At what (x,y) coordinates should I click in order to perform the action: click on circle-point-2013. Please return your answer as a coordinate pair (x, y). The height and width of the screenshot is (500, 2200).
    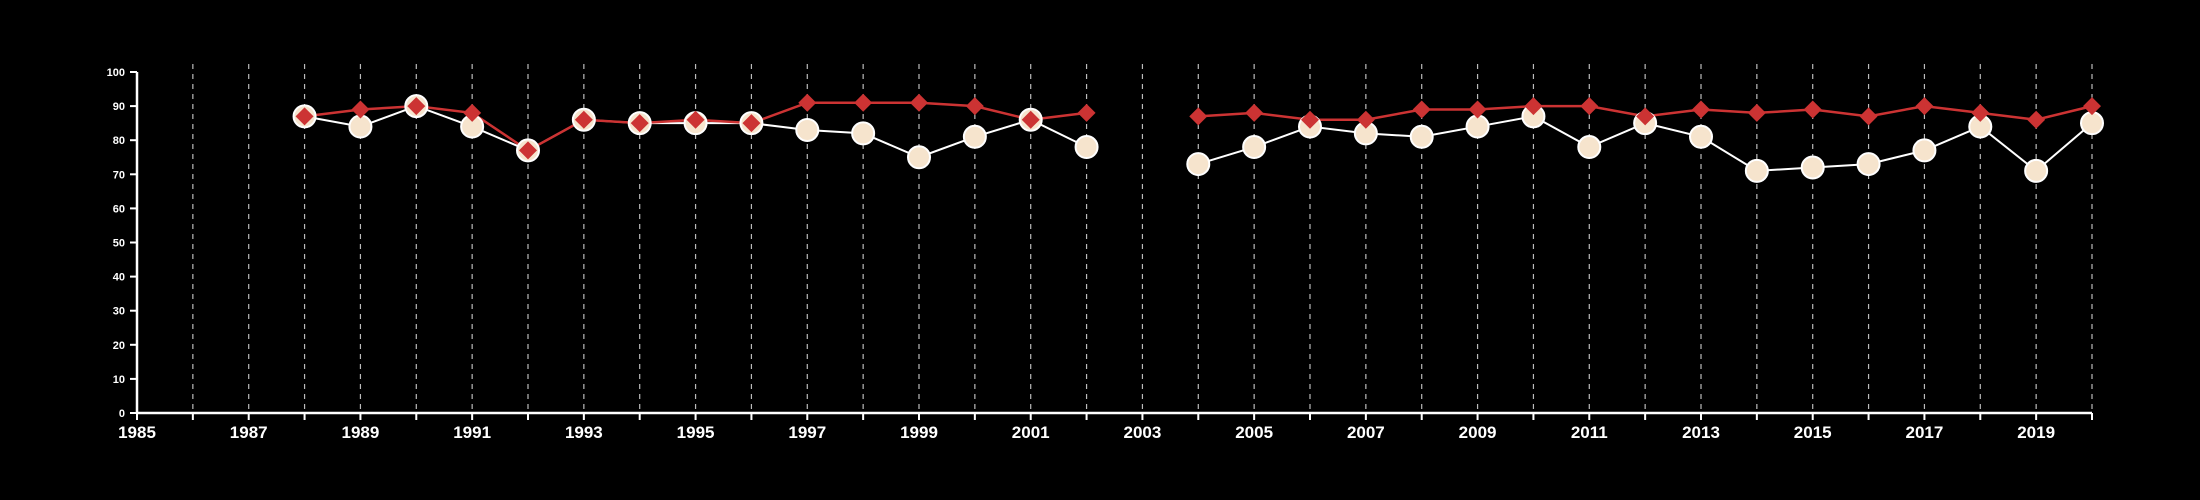
    Looking at the image, I should click on (1701, 136).